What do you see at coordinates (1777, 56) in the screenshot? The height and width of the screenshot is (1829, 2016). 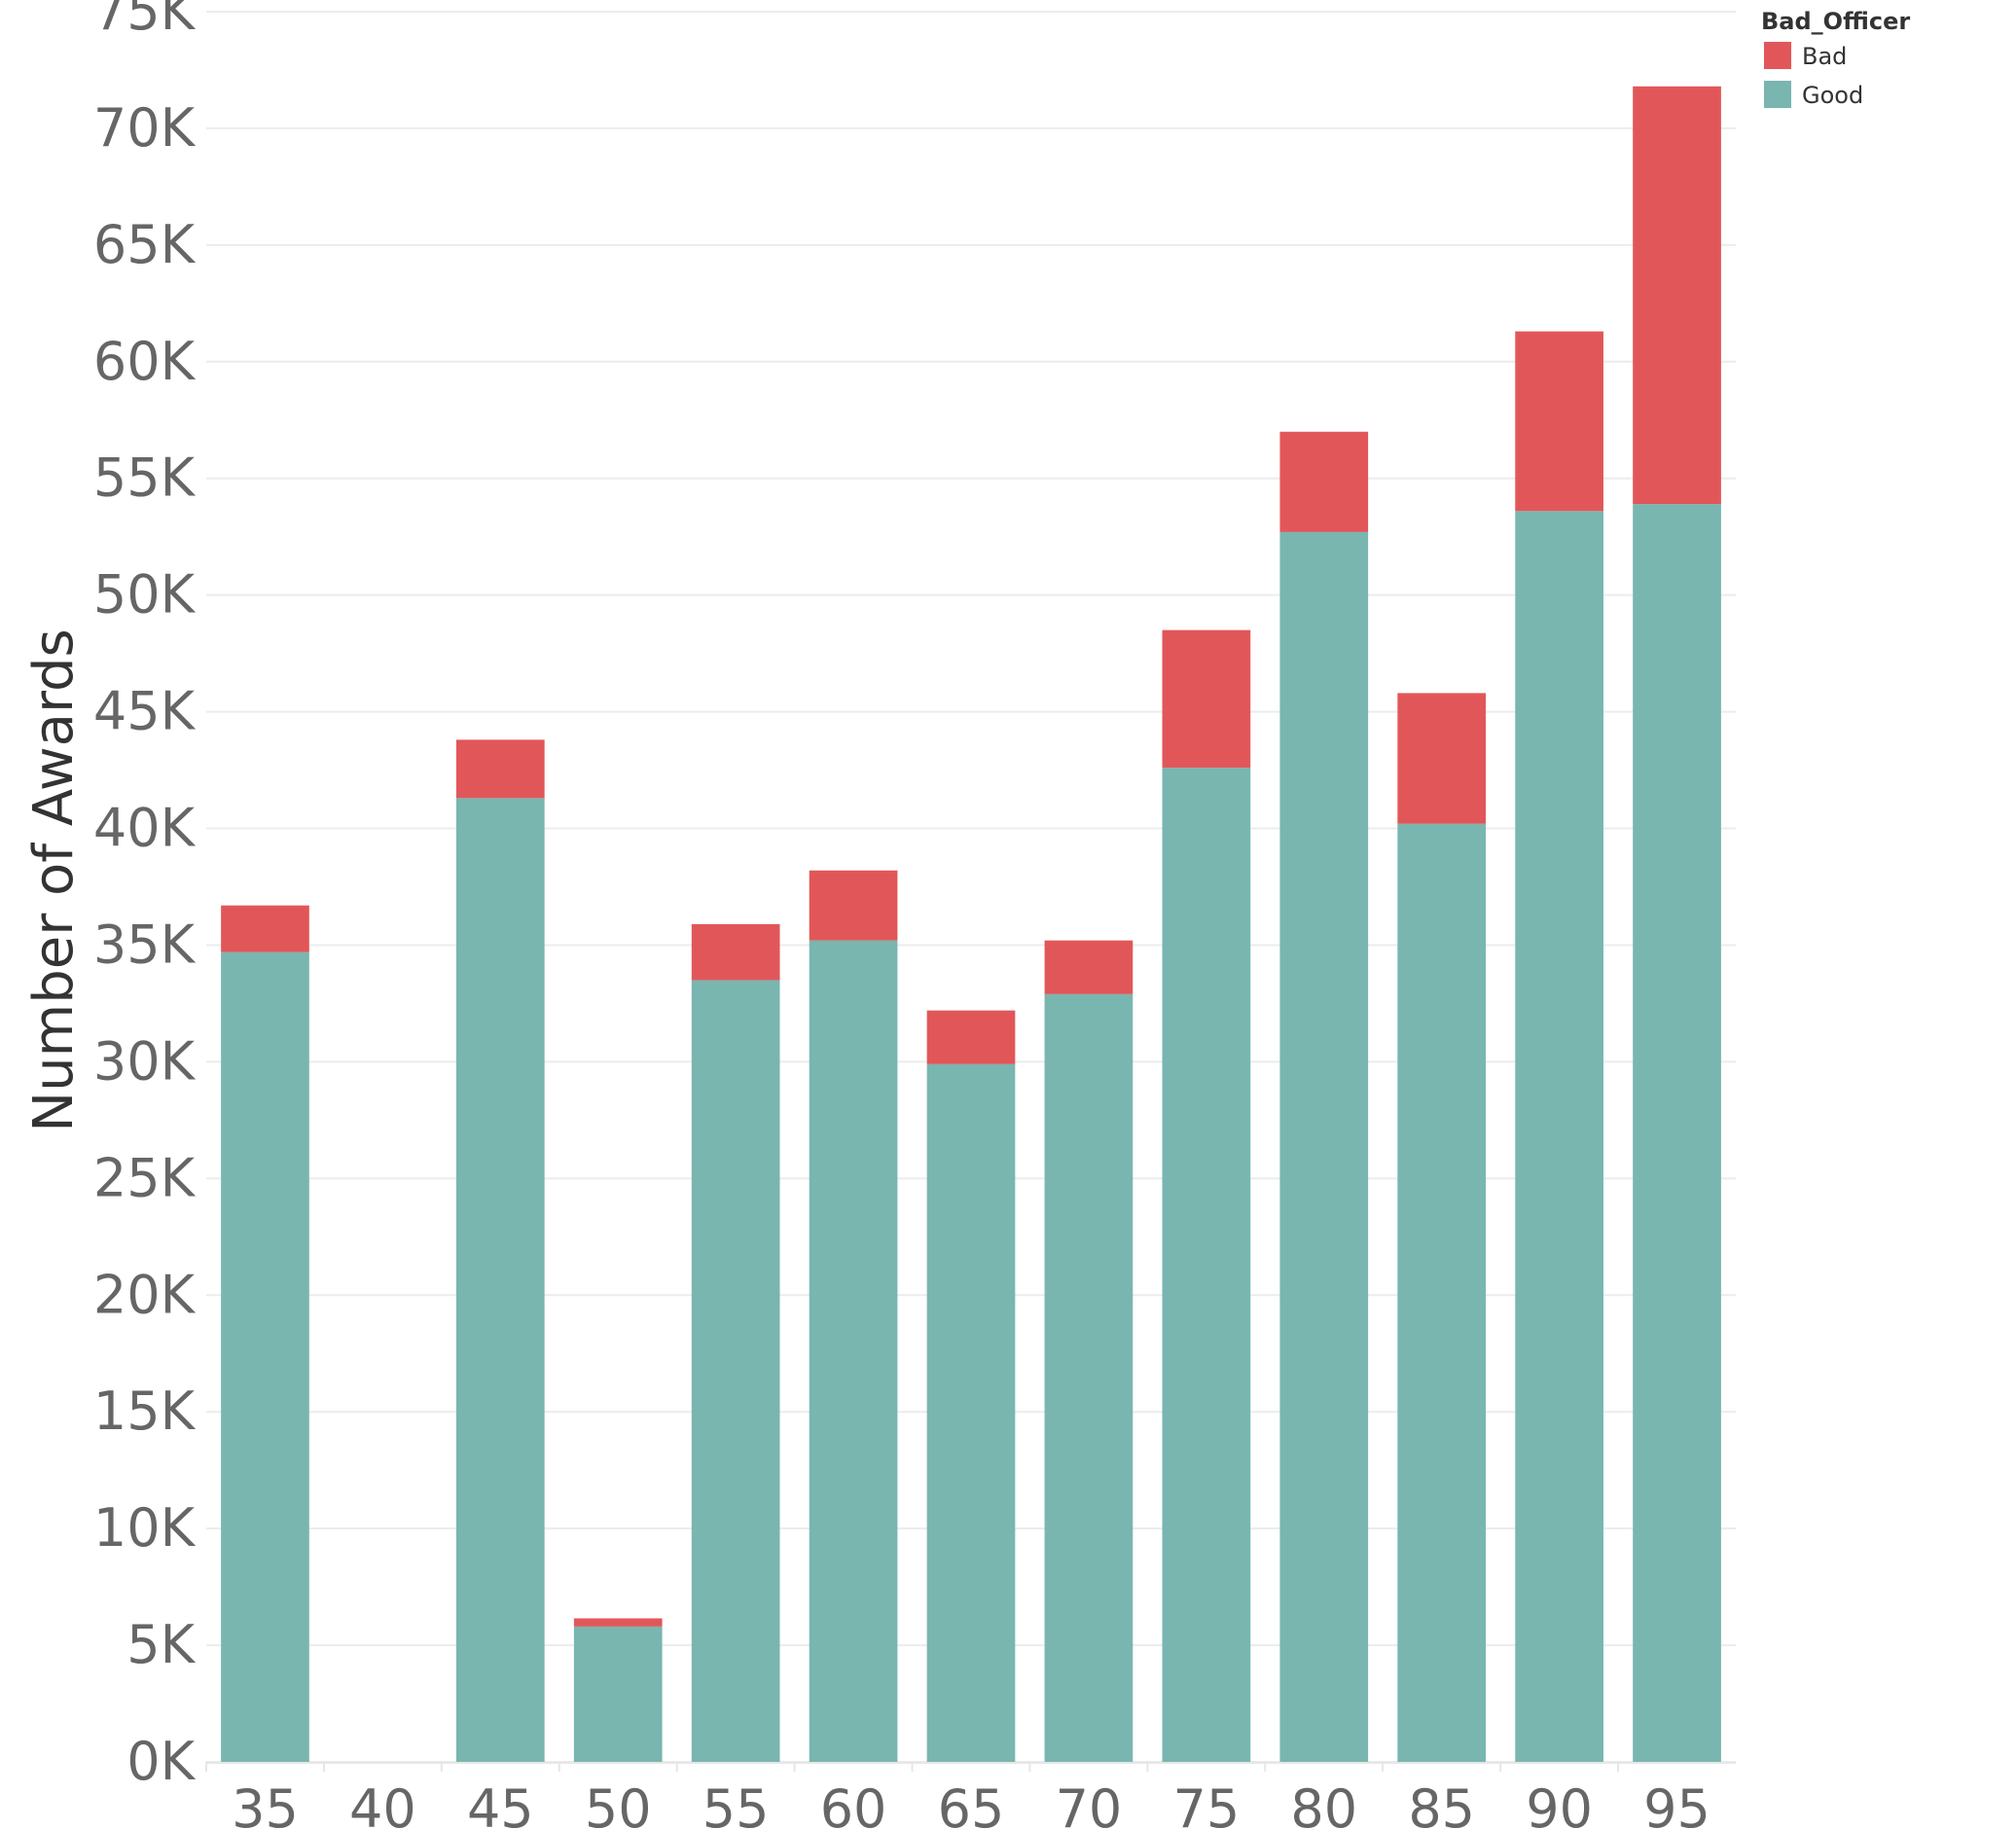 I see `legend-swatch-bad` at bounding box center [1777, 56].